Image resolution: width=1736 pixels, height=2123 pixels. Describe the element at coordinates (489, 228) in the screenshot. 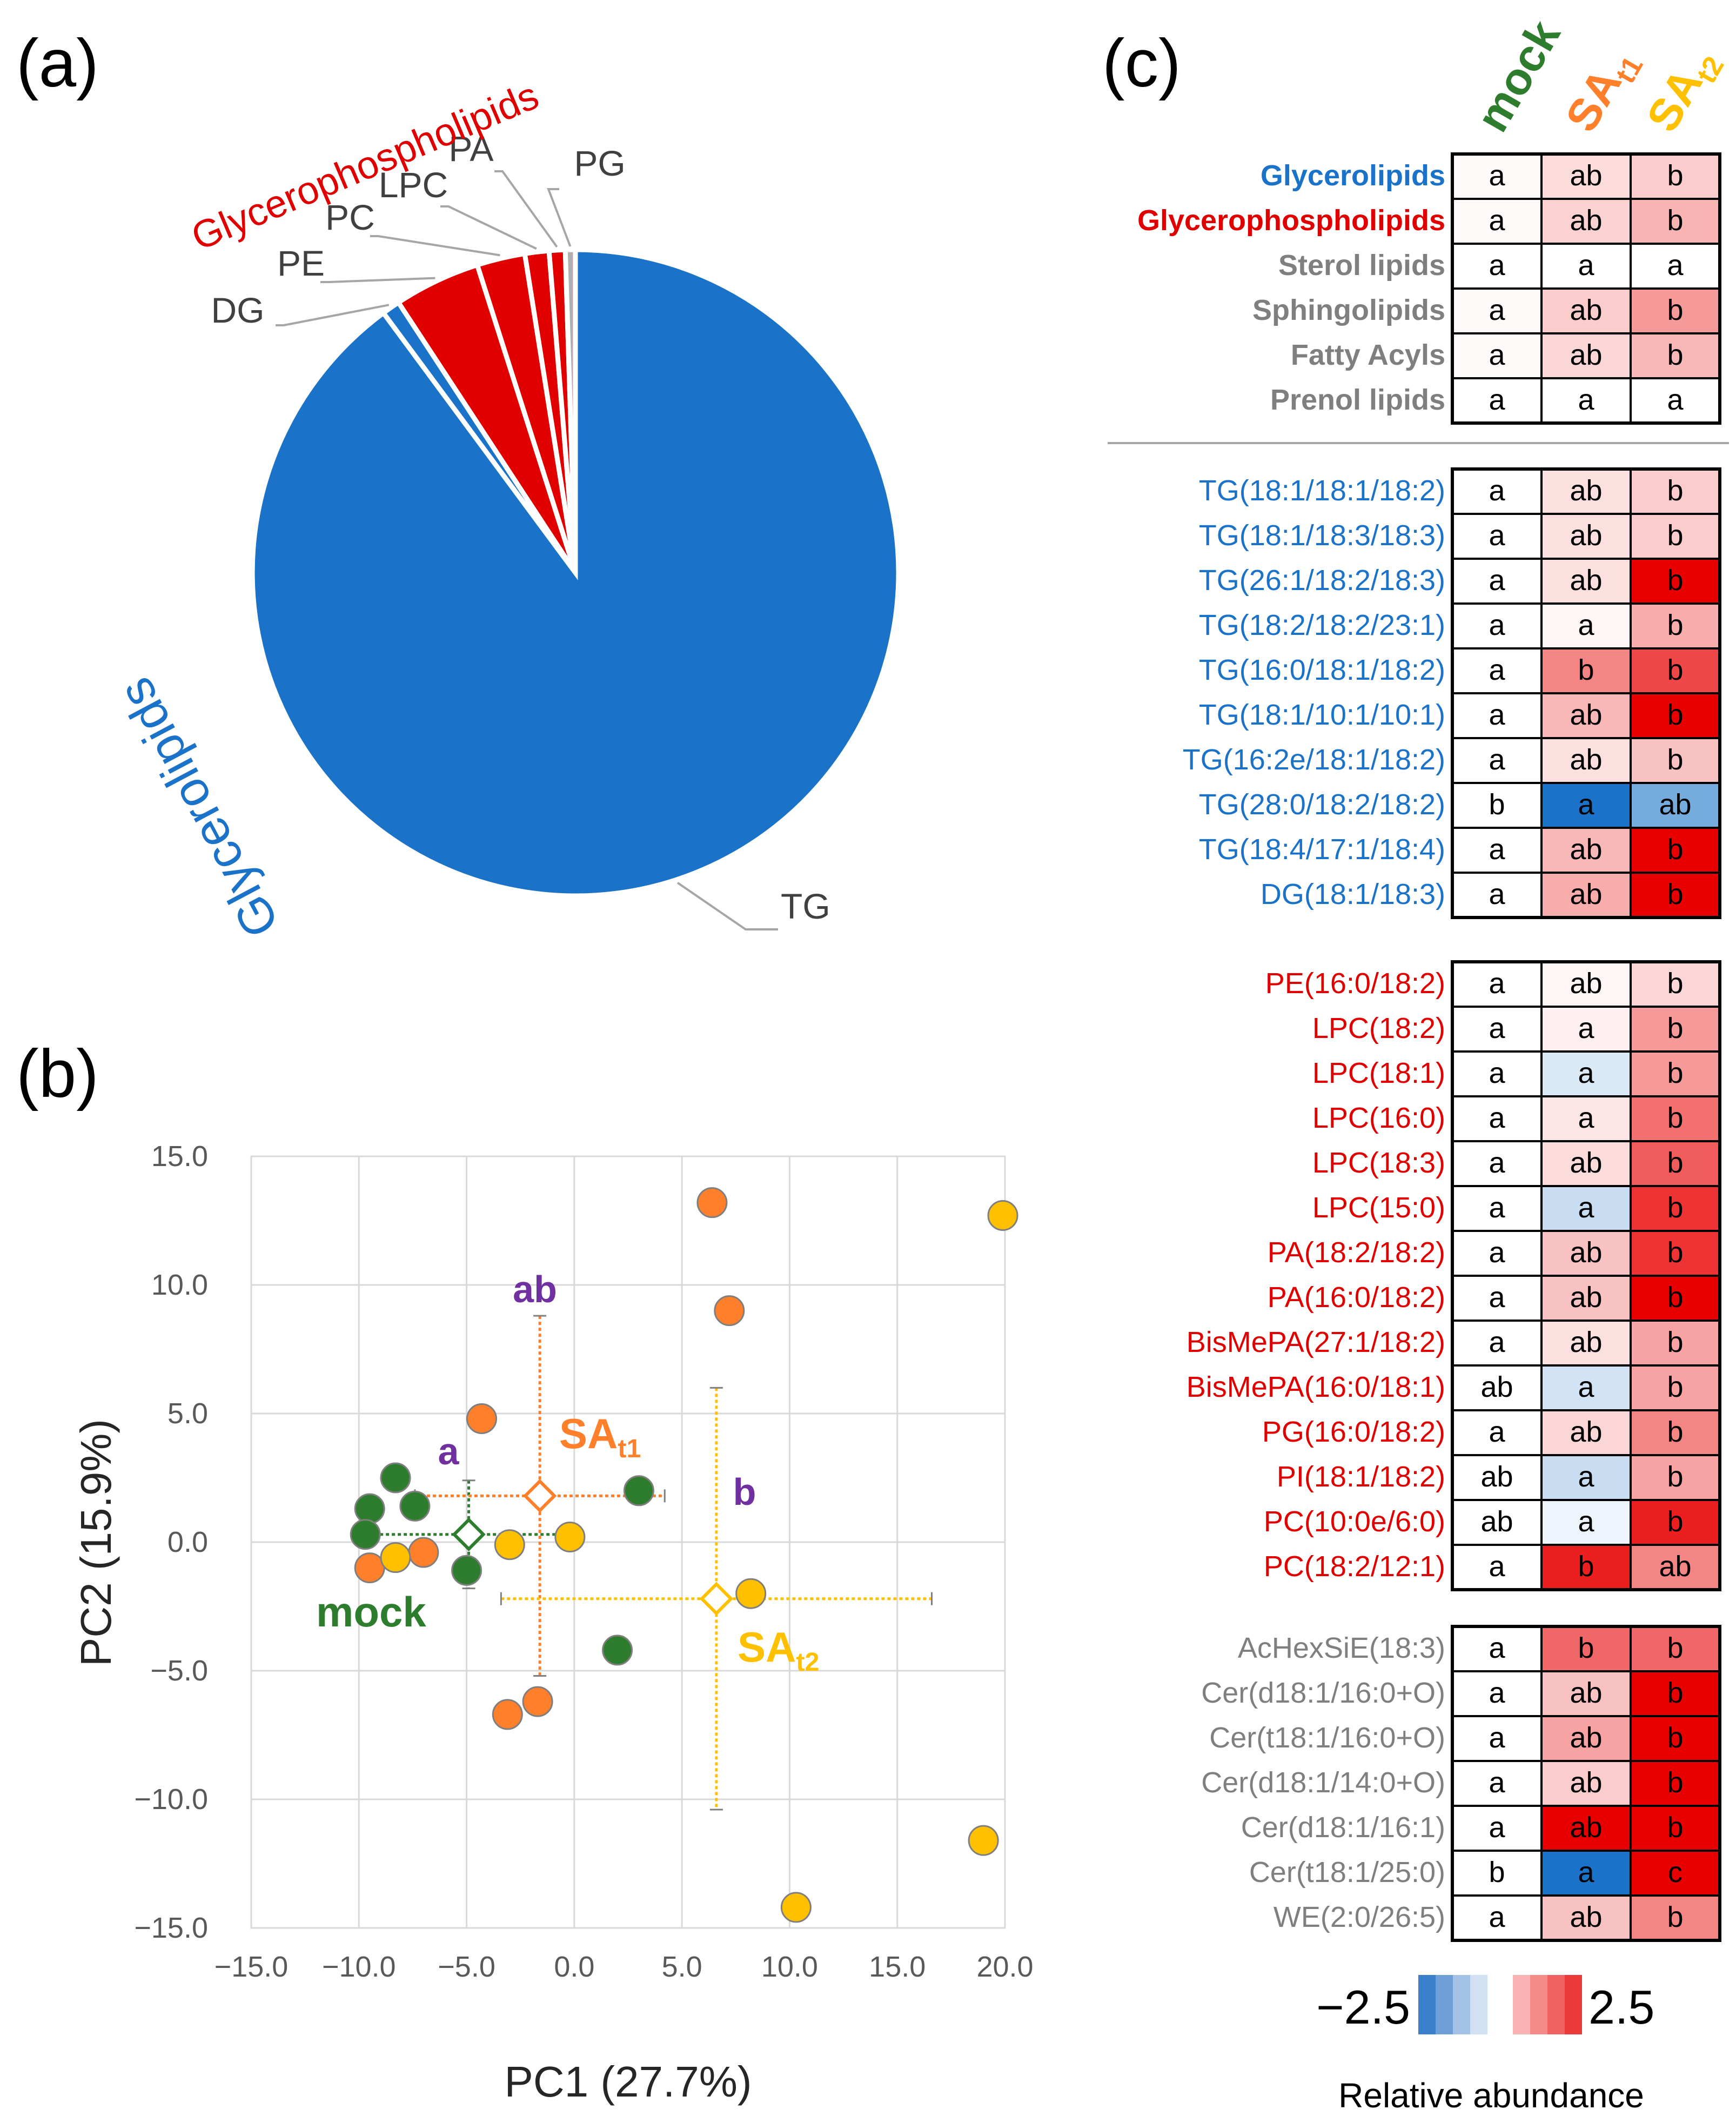

I see `pie-leader-lpc` at that location.